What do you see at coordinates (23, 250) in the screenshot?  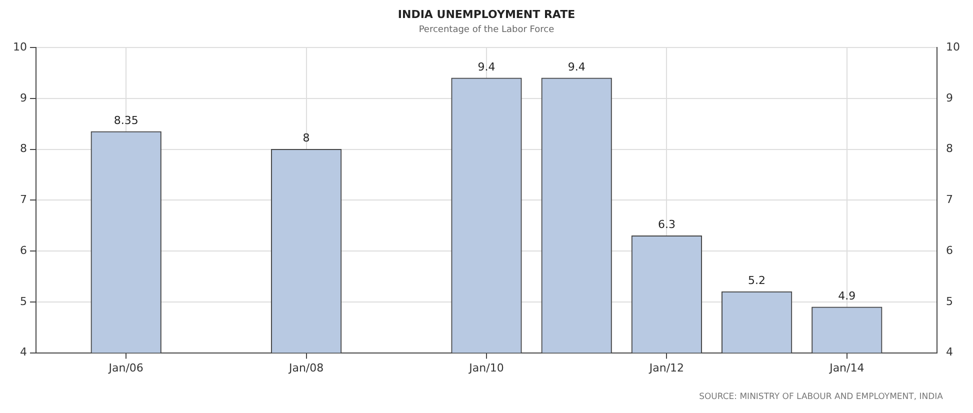 I see `y-tick-label: 6` at bounding box center [23, 250].